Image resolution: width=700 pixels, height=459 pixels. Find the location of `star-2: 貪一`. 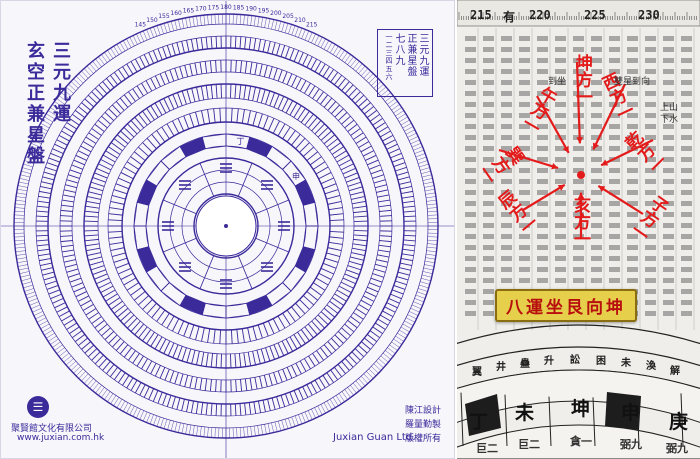

star-2: 貪一 is located at coordinates (581, 441).